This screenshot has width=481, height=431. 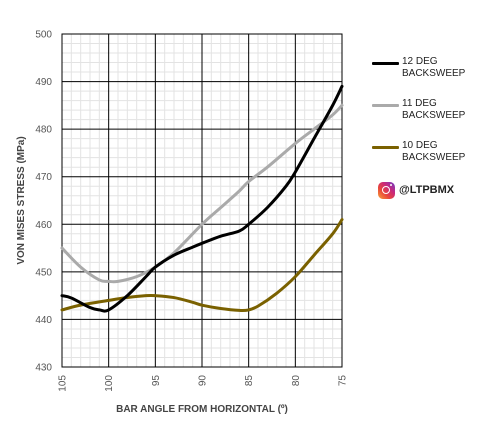 What do you see at coordinates (43, 272) in the screenshot?
I see `y-tick-label: 450` at bounding box center [43, 272].